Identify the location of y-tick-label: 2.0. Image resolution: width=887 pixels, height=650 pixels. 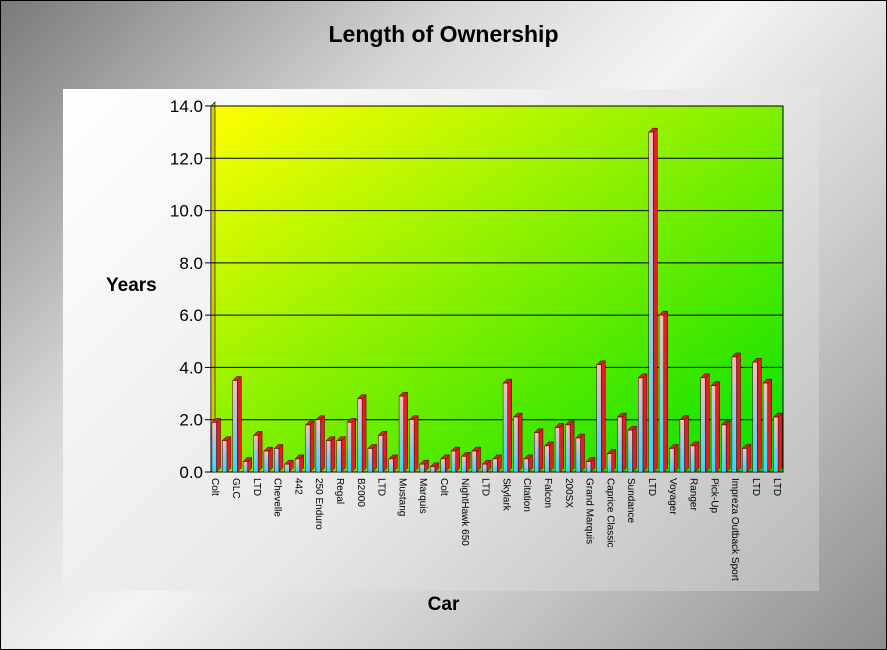
(191, 420).